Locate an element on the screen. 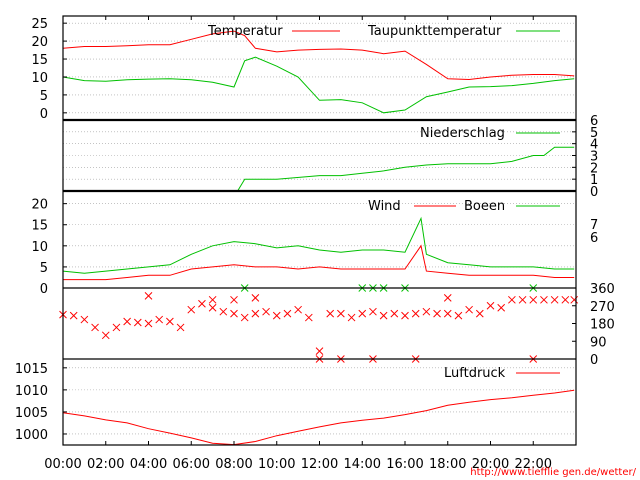 The height and width of the screenshot is (480, 640). wind-ytick-label: 20 is located at coordinates (39, 205).